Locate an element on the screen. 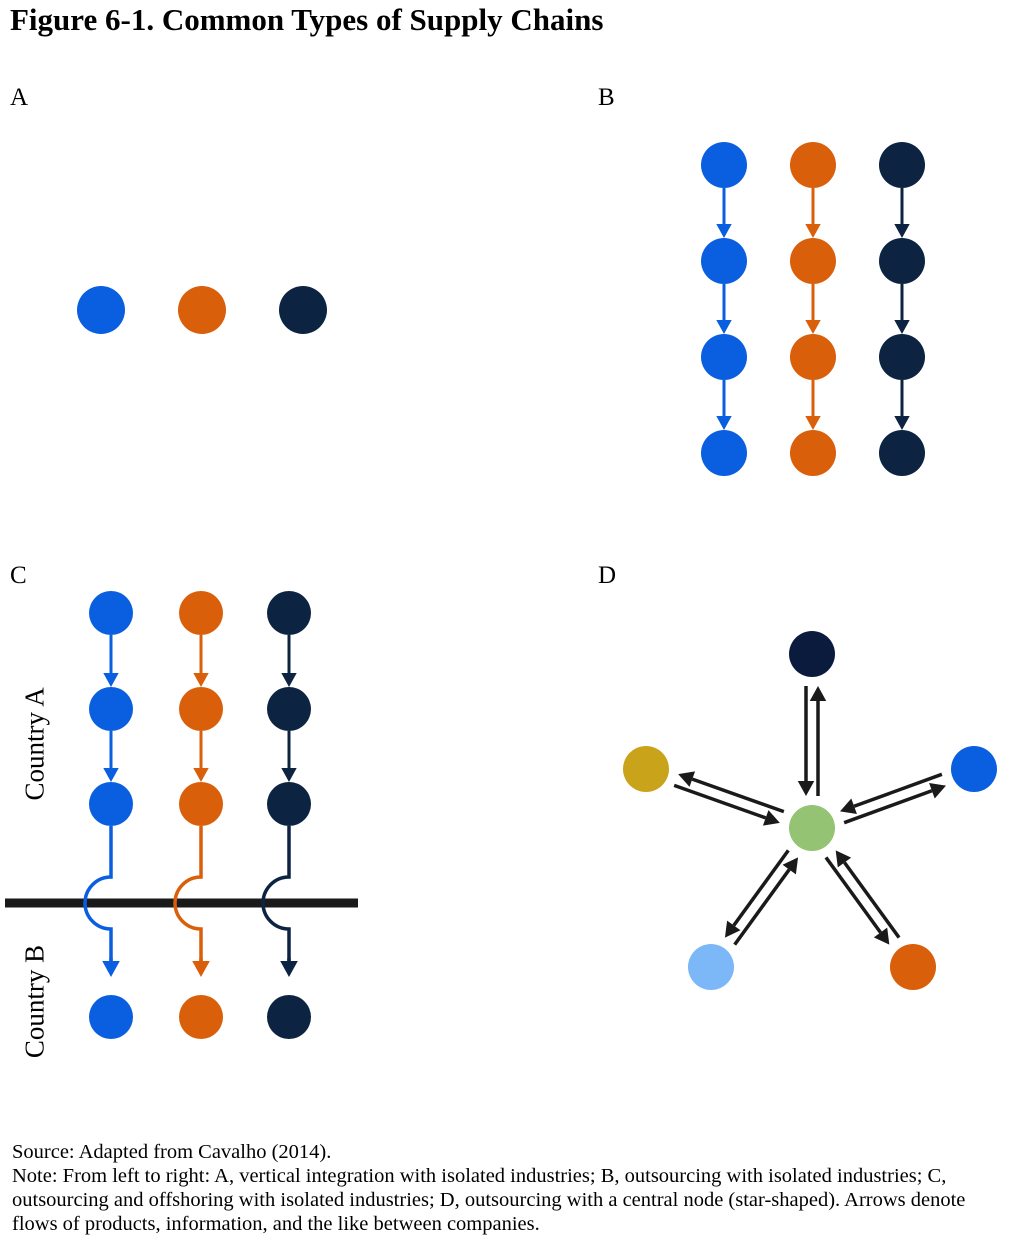  panel-c-diagram is located at coordinates (181, 815).